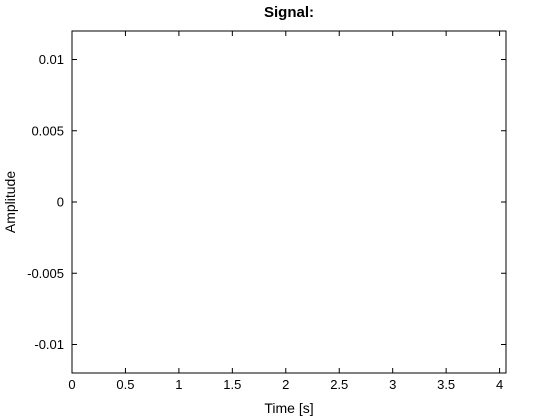 The width and height of the screenshot is (560, 420). Describe the element at coordinates (10, 202) in the screenshot. I see `y-axis-label: Amplitude` at that location.